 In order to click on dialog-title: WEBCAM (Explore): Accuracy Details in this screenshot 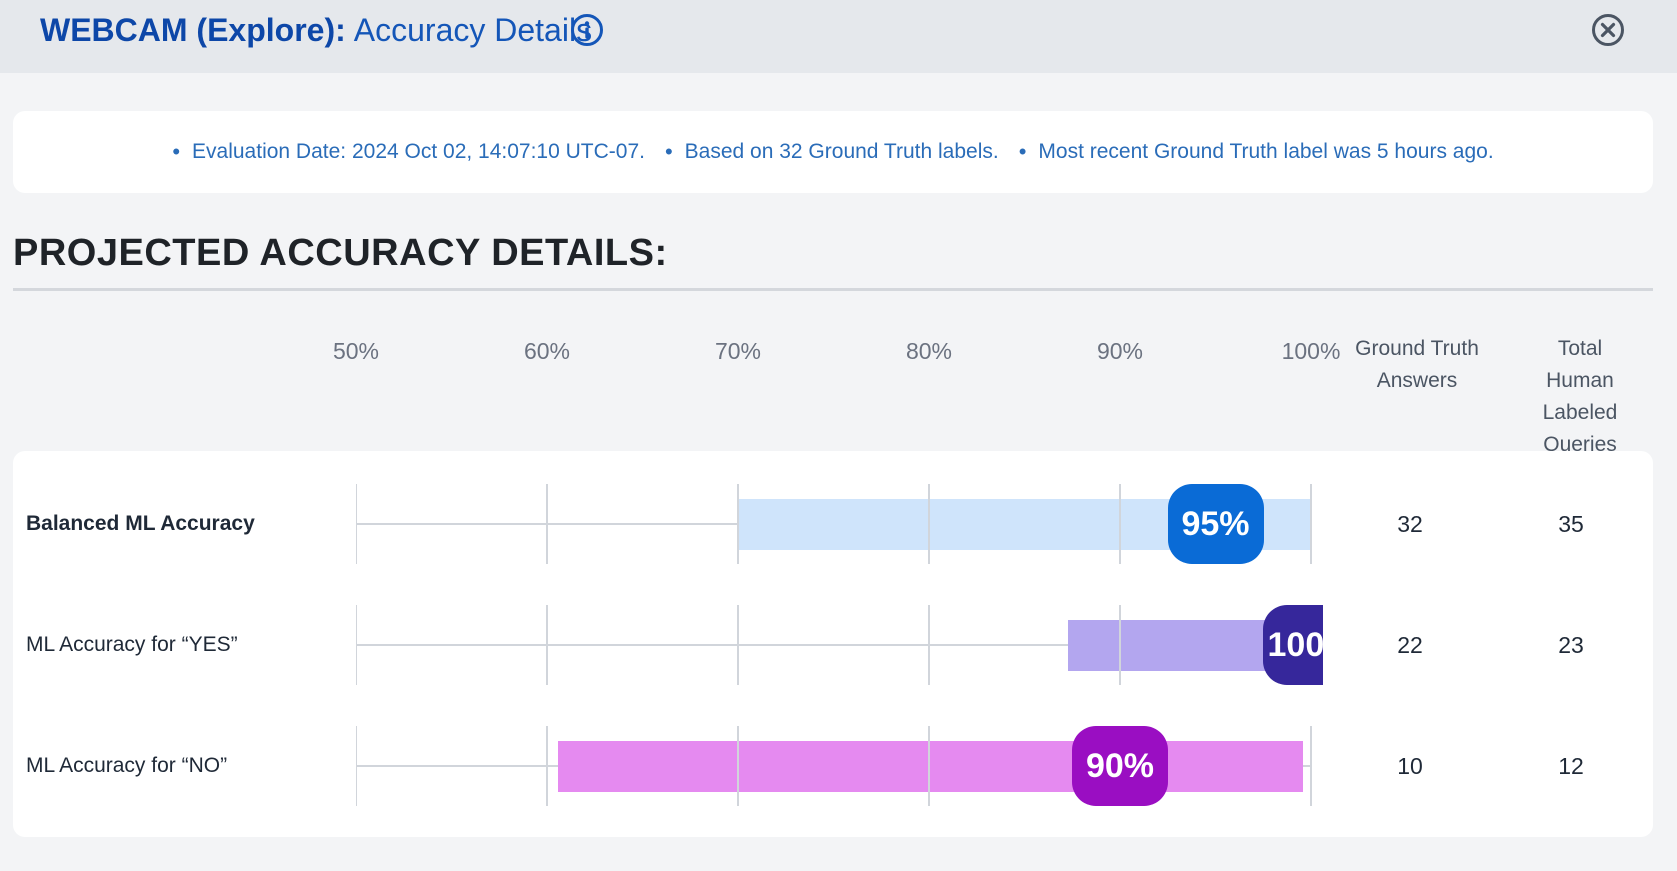, I will do `click(316, 30)`.